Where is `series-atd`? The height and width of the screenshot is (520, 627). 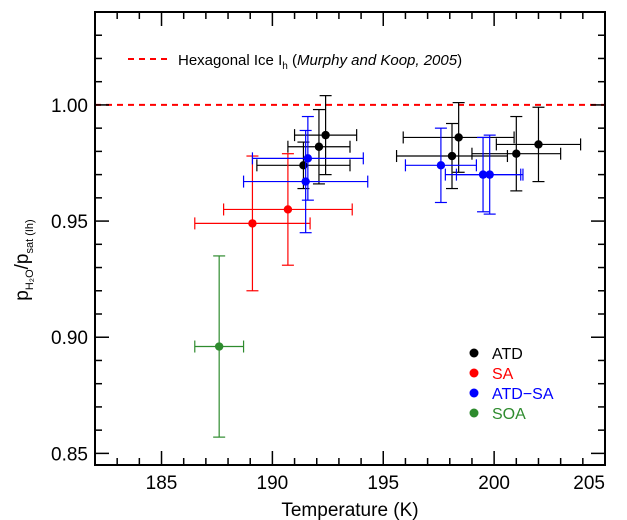 series-atd is located at coordinates (419, 143).